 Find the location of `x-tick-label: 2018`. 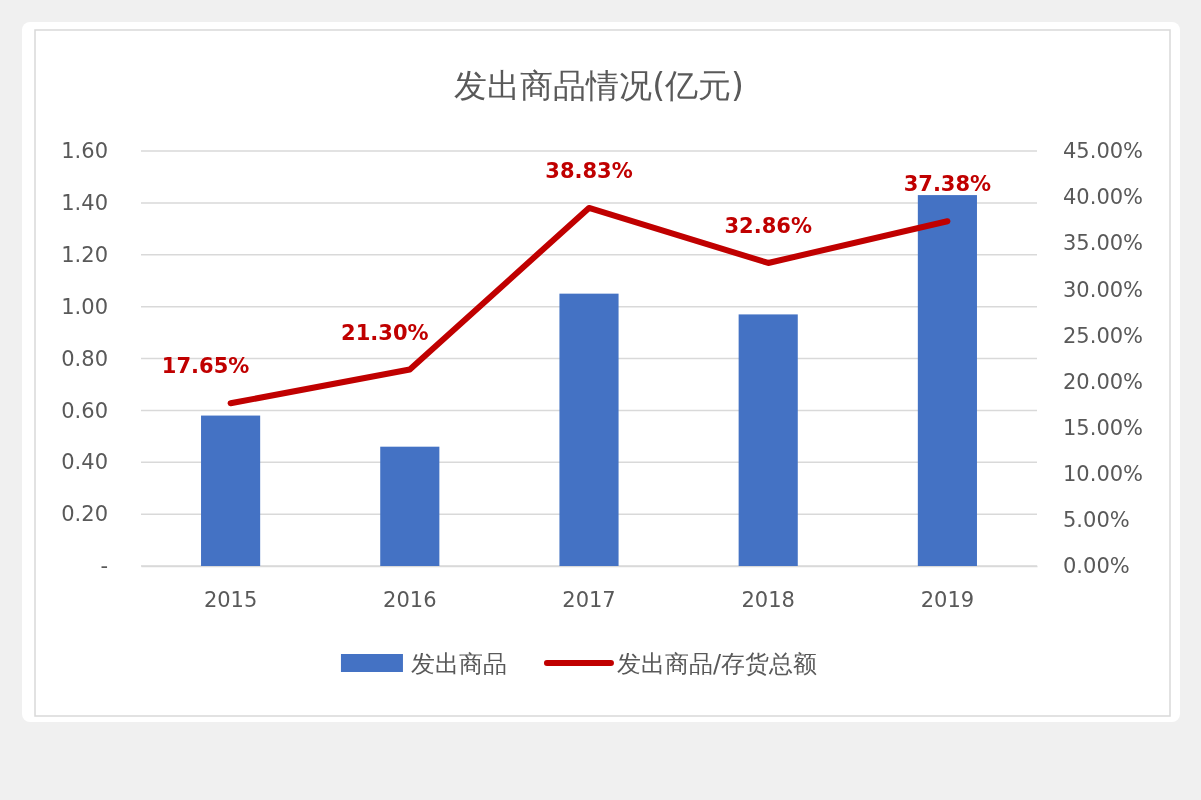

x-tick-label: 2018 is located at coordinates (768, 599).